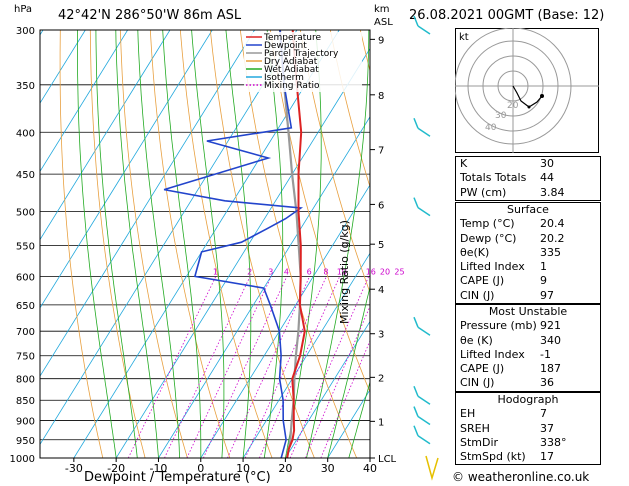 This screenshot has height=486, width=629. Describe the element at coordinates (426, 248) in the screenshot. I see `wind-barbs` at that location.